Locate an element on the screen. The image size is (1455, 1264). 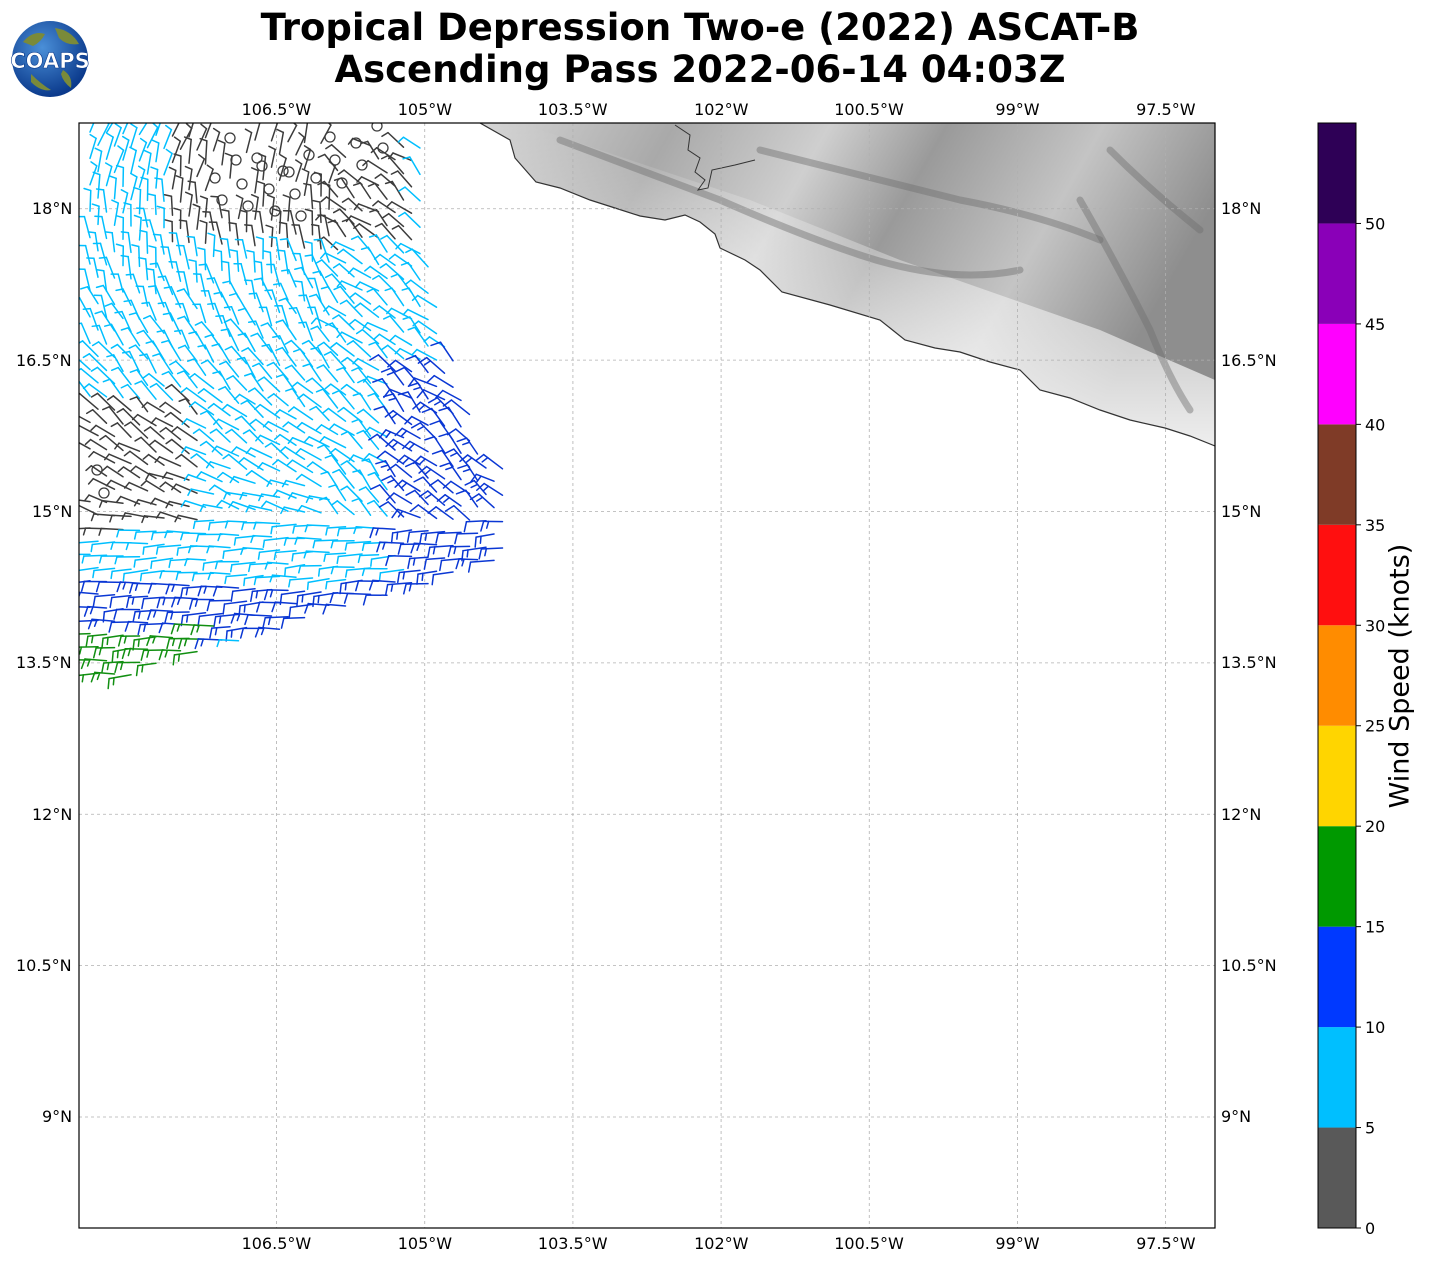
wind-barbs is located at coordinates (291, 406).